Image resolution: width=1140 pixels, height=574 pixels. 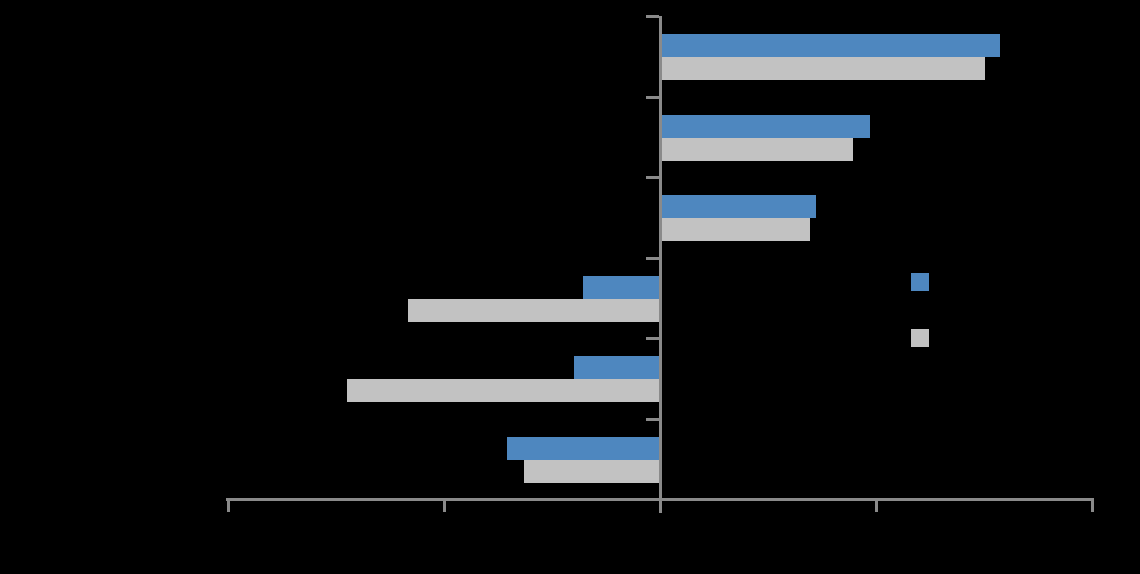 What do you see at coordinates (971, 339) in the screenshot?
I see `legend-item-series2` at bounding box center [971, 339].